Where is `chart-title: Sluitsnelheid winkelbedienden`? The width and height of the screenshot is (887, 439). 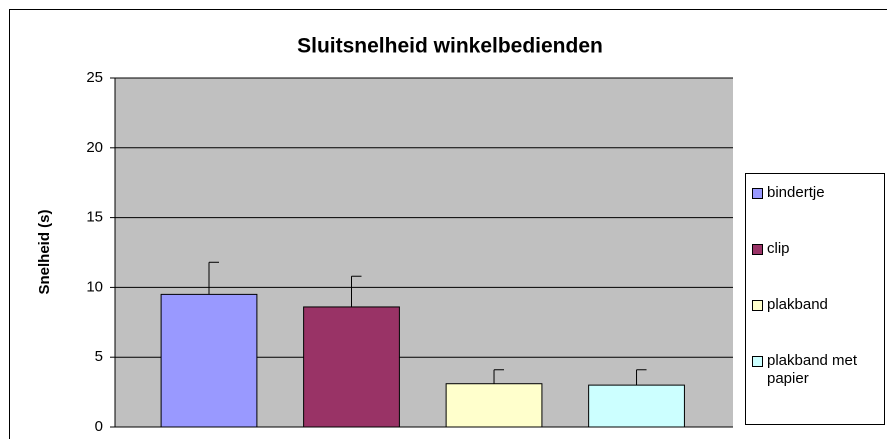 chart-title: Sluitsnelheid winkelbedienden is located at coordinates (450, 46).